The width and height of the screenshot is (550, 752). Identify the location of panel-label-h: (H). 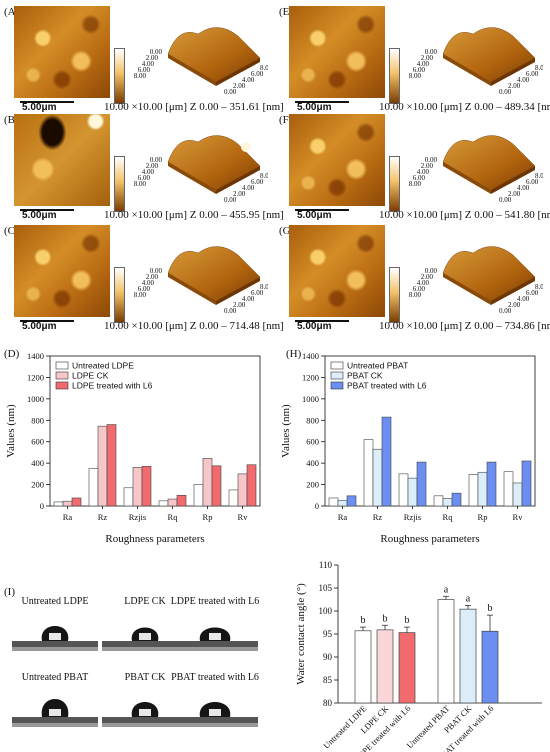
(294, 354).